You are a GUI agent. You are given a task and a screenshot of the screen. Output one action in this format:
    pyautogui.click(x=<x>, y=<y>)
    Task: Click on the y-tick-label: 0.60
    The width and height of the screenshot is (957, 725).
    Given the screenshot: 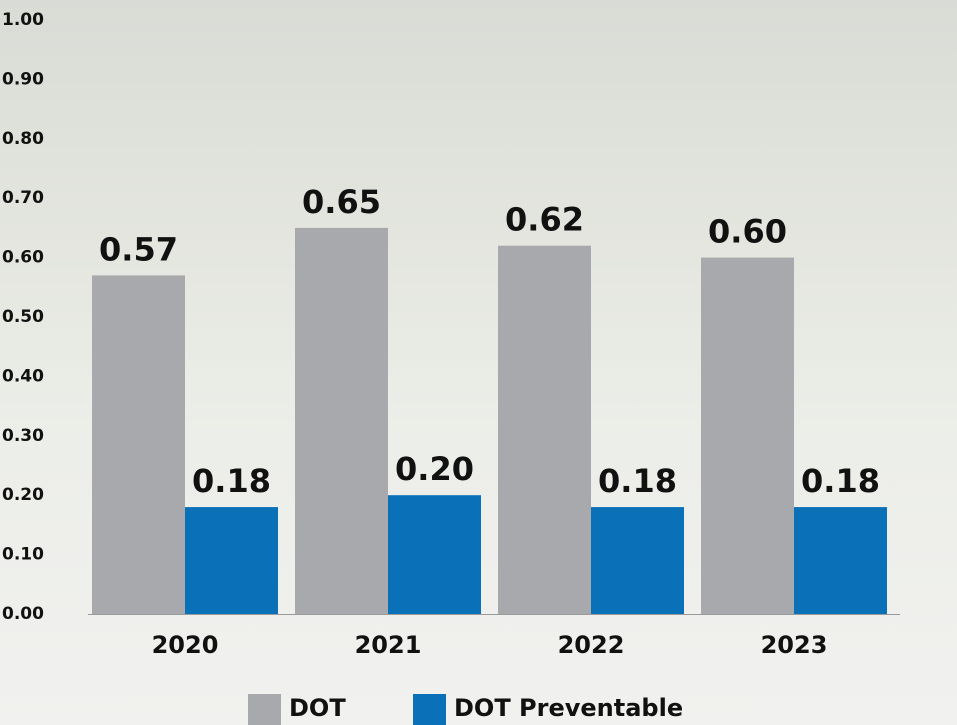 What is the action you would take?
    pyautogui.click(x=23, y=258)
    